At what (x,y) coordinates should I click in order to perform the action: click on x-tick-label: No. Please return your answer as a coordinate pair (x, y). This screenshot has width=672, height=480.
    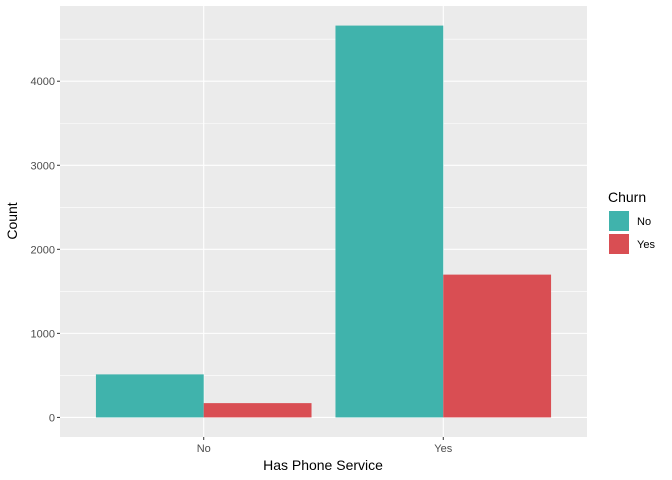
    Looking at the image, I should click on (204, 449).